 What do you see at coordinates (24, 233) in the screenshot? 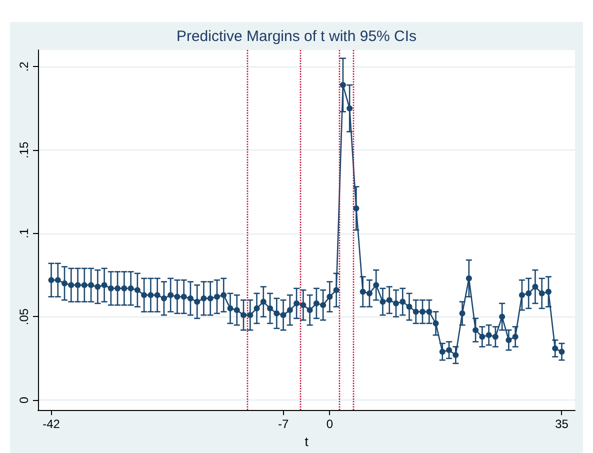
I see `y-tick-label: .1` at bounding box center [24, 233].